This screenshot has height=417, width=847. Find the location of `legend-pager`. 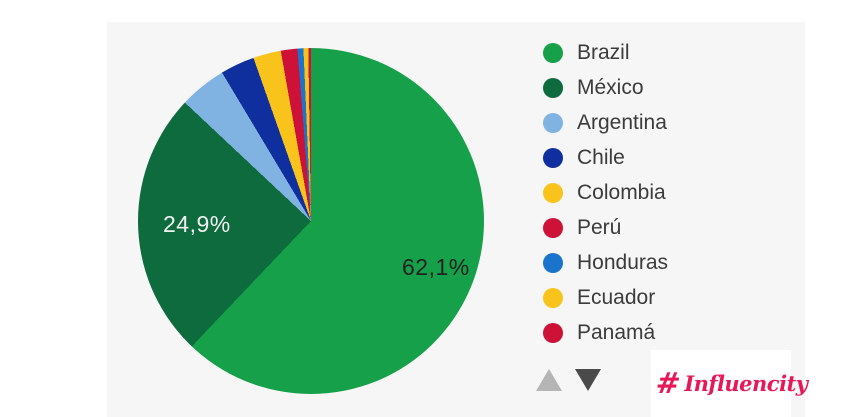

legend-pager is located at coordinates (568, 380).